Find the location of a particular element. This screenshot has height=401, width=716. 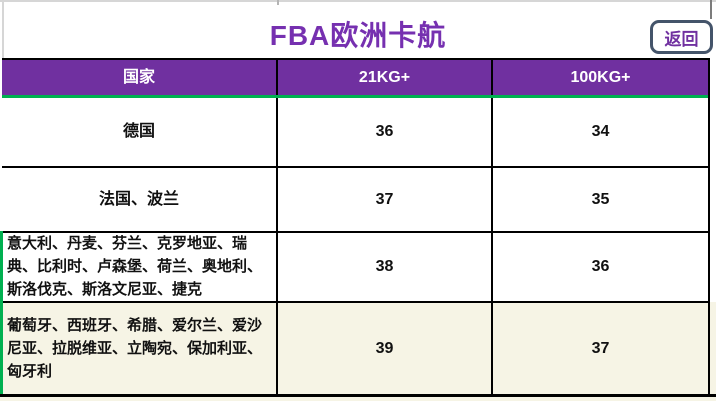

cell-100kg-rate: 34 is located at coordinates (600, 132).